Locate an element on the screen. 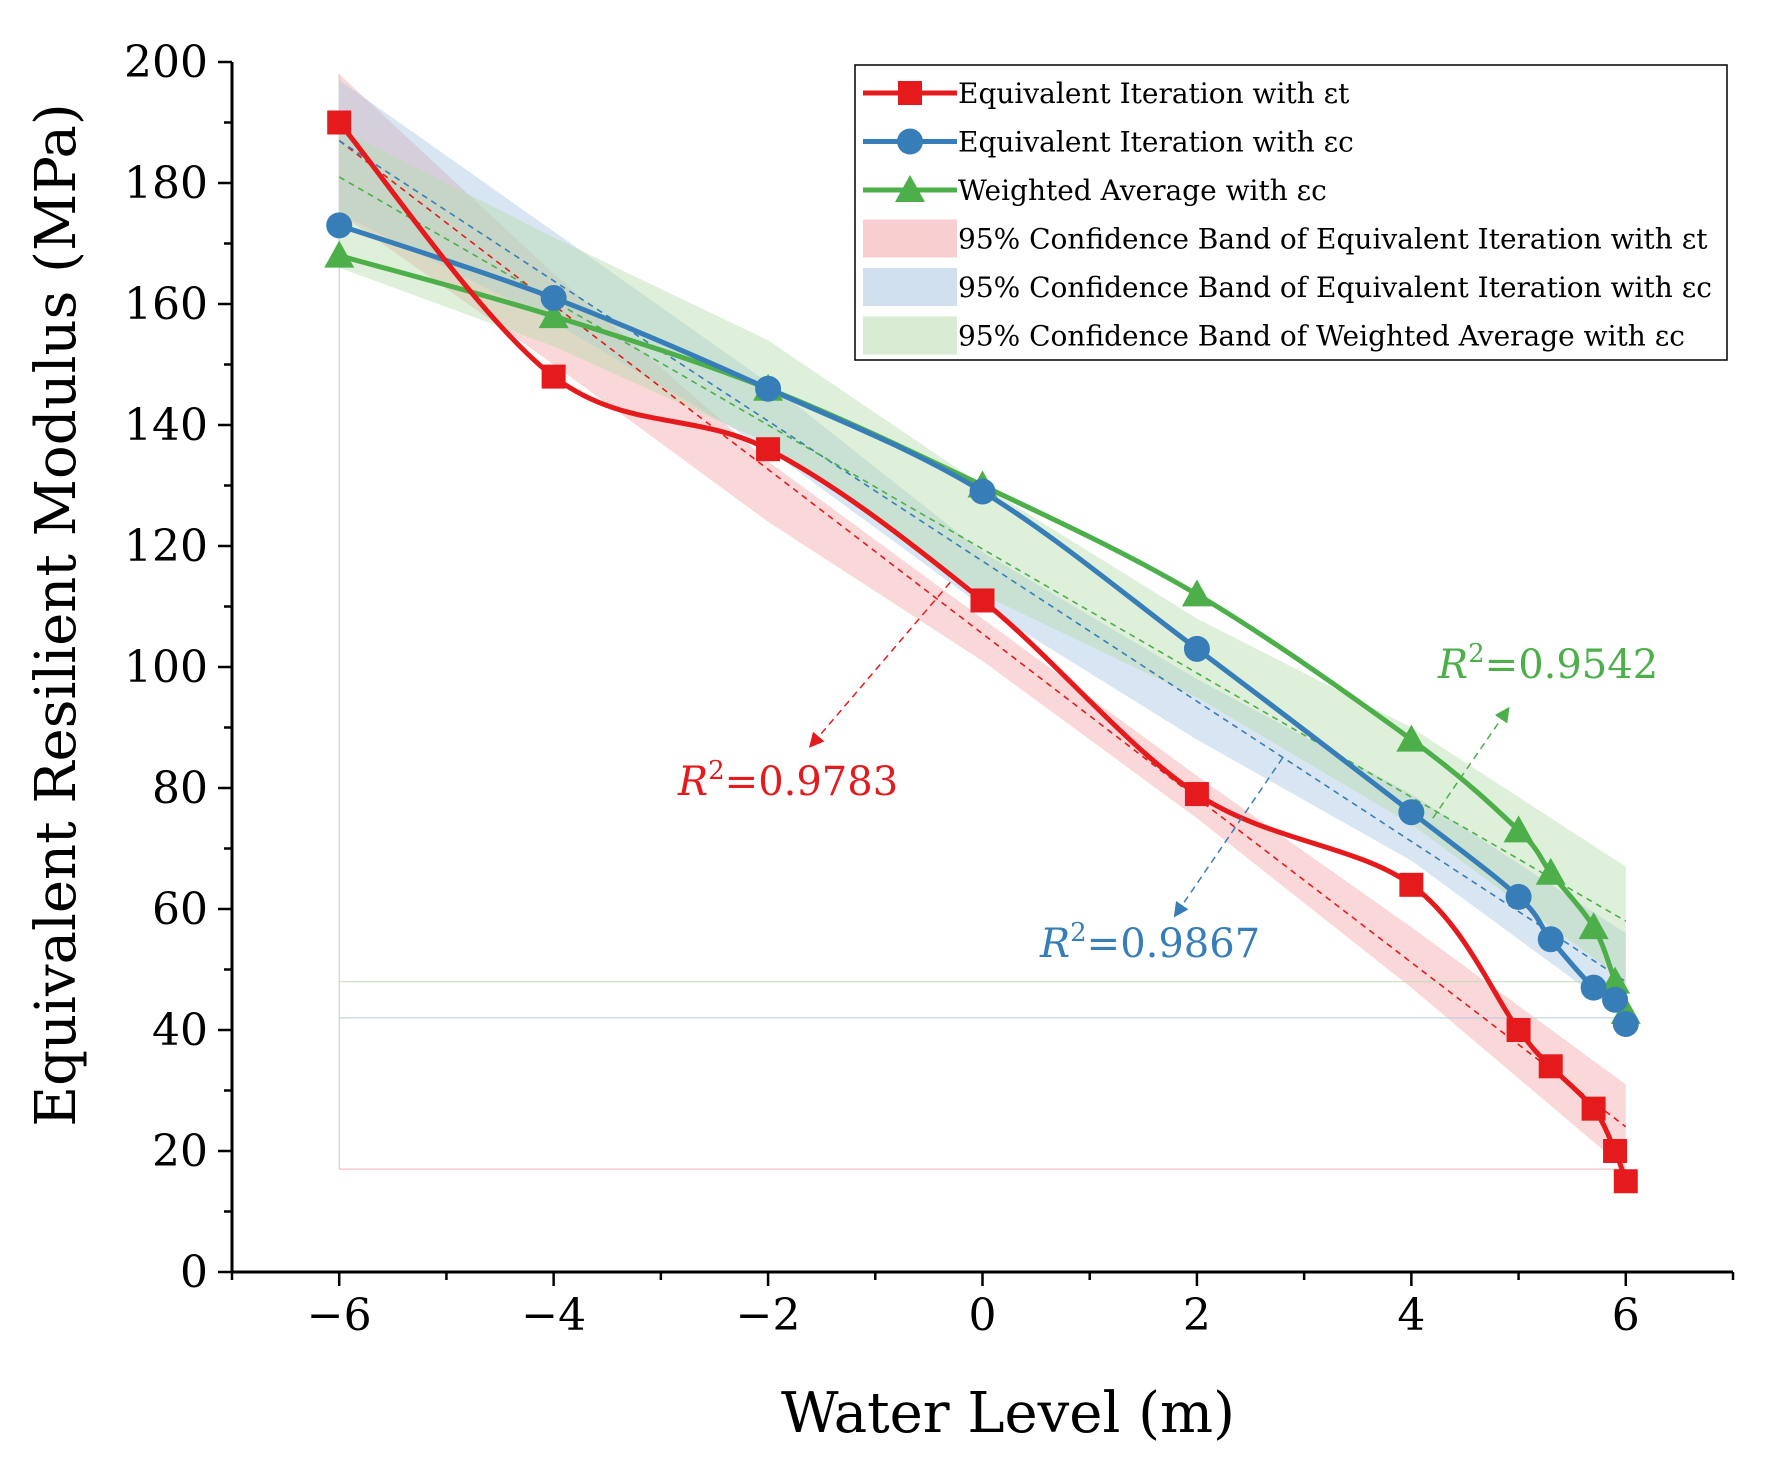 This screenshot has width=1777, height=1462. y-tick-label: 60 is located at coordinates (180, 909).